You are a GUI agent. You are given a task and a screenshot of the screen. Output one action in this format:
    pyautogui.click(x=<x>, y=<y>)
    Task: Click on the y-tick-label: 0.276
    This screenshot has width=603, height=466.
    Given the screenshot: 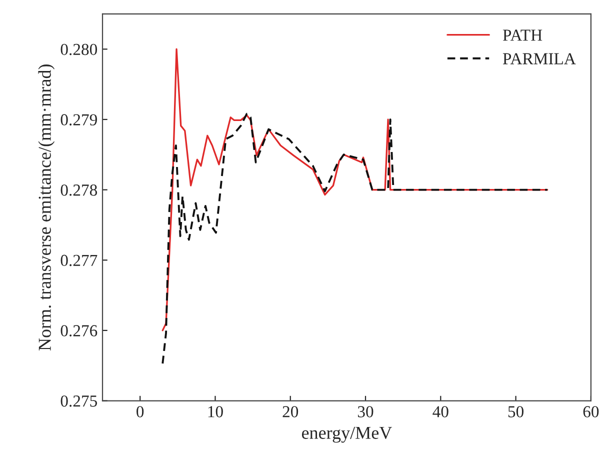 What is the action you would take?
    pyautogui.click(x=79, y=330)
    